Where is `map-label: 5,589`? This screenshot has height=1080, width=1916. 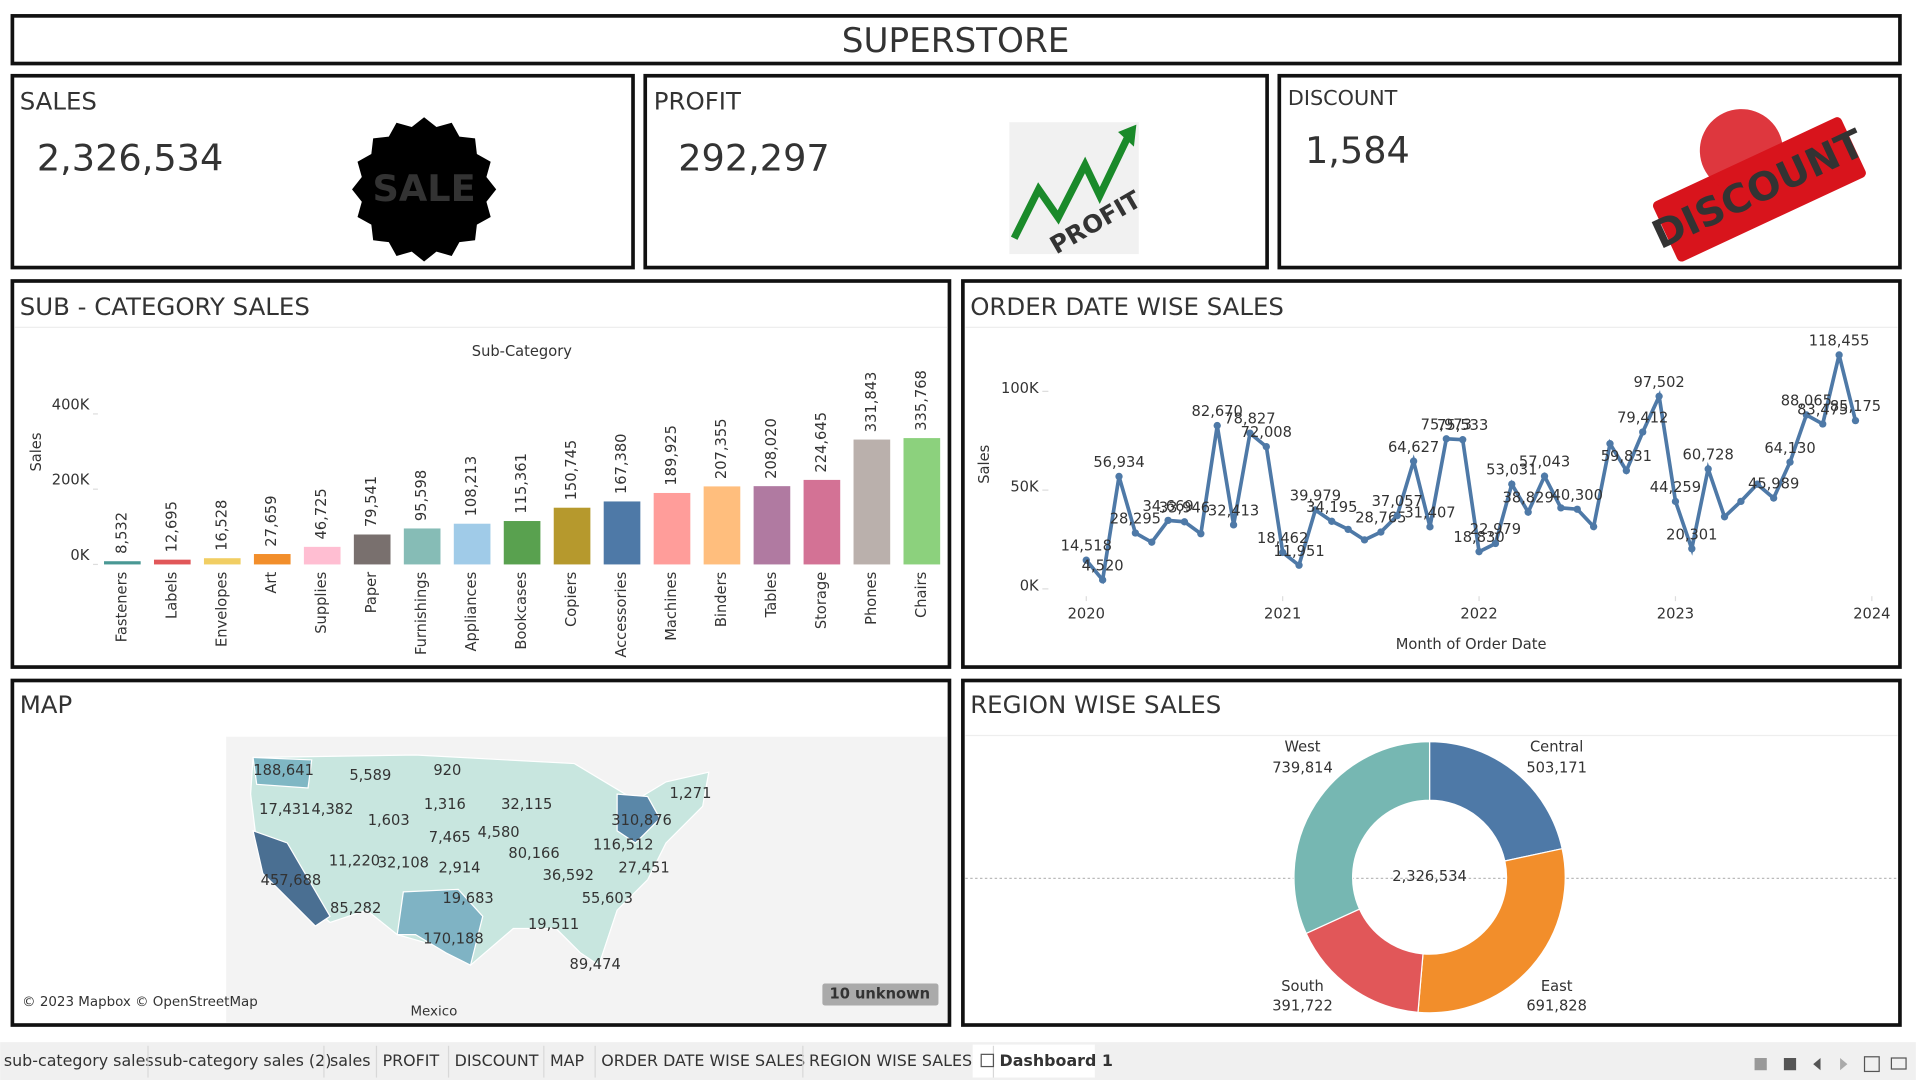
map-label: 5,589 is located at coordinates (370, 775).